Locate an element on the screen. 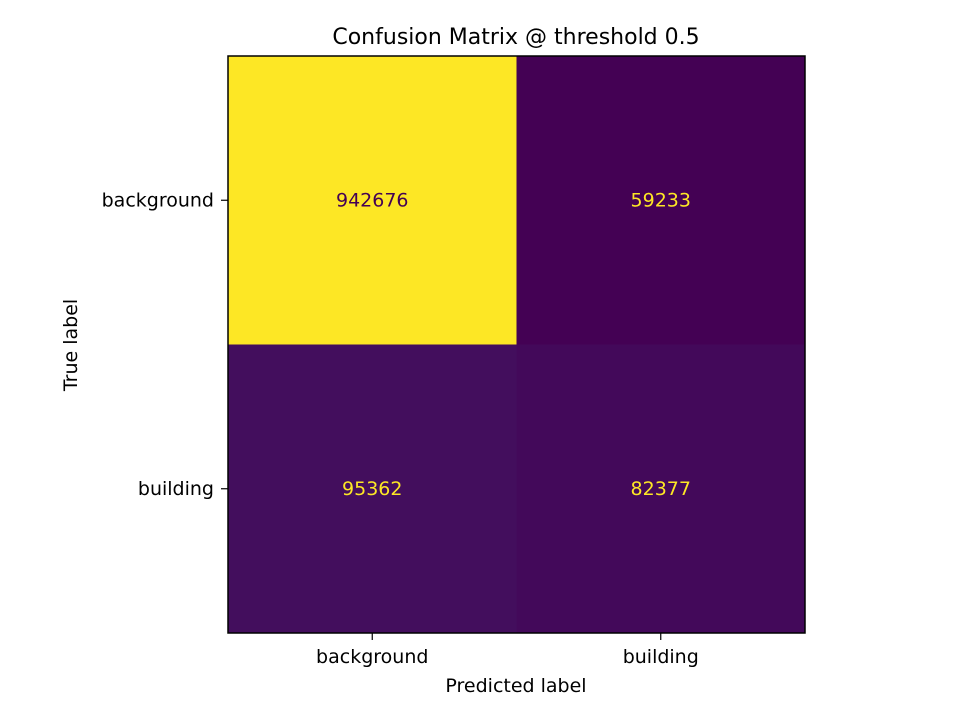 Image resolution: width=960 pixels, height=724 pixels. y-axis-ticks: background building is located at coordinates (165, 344).